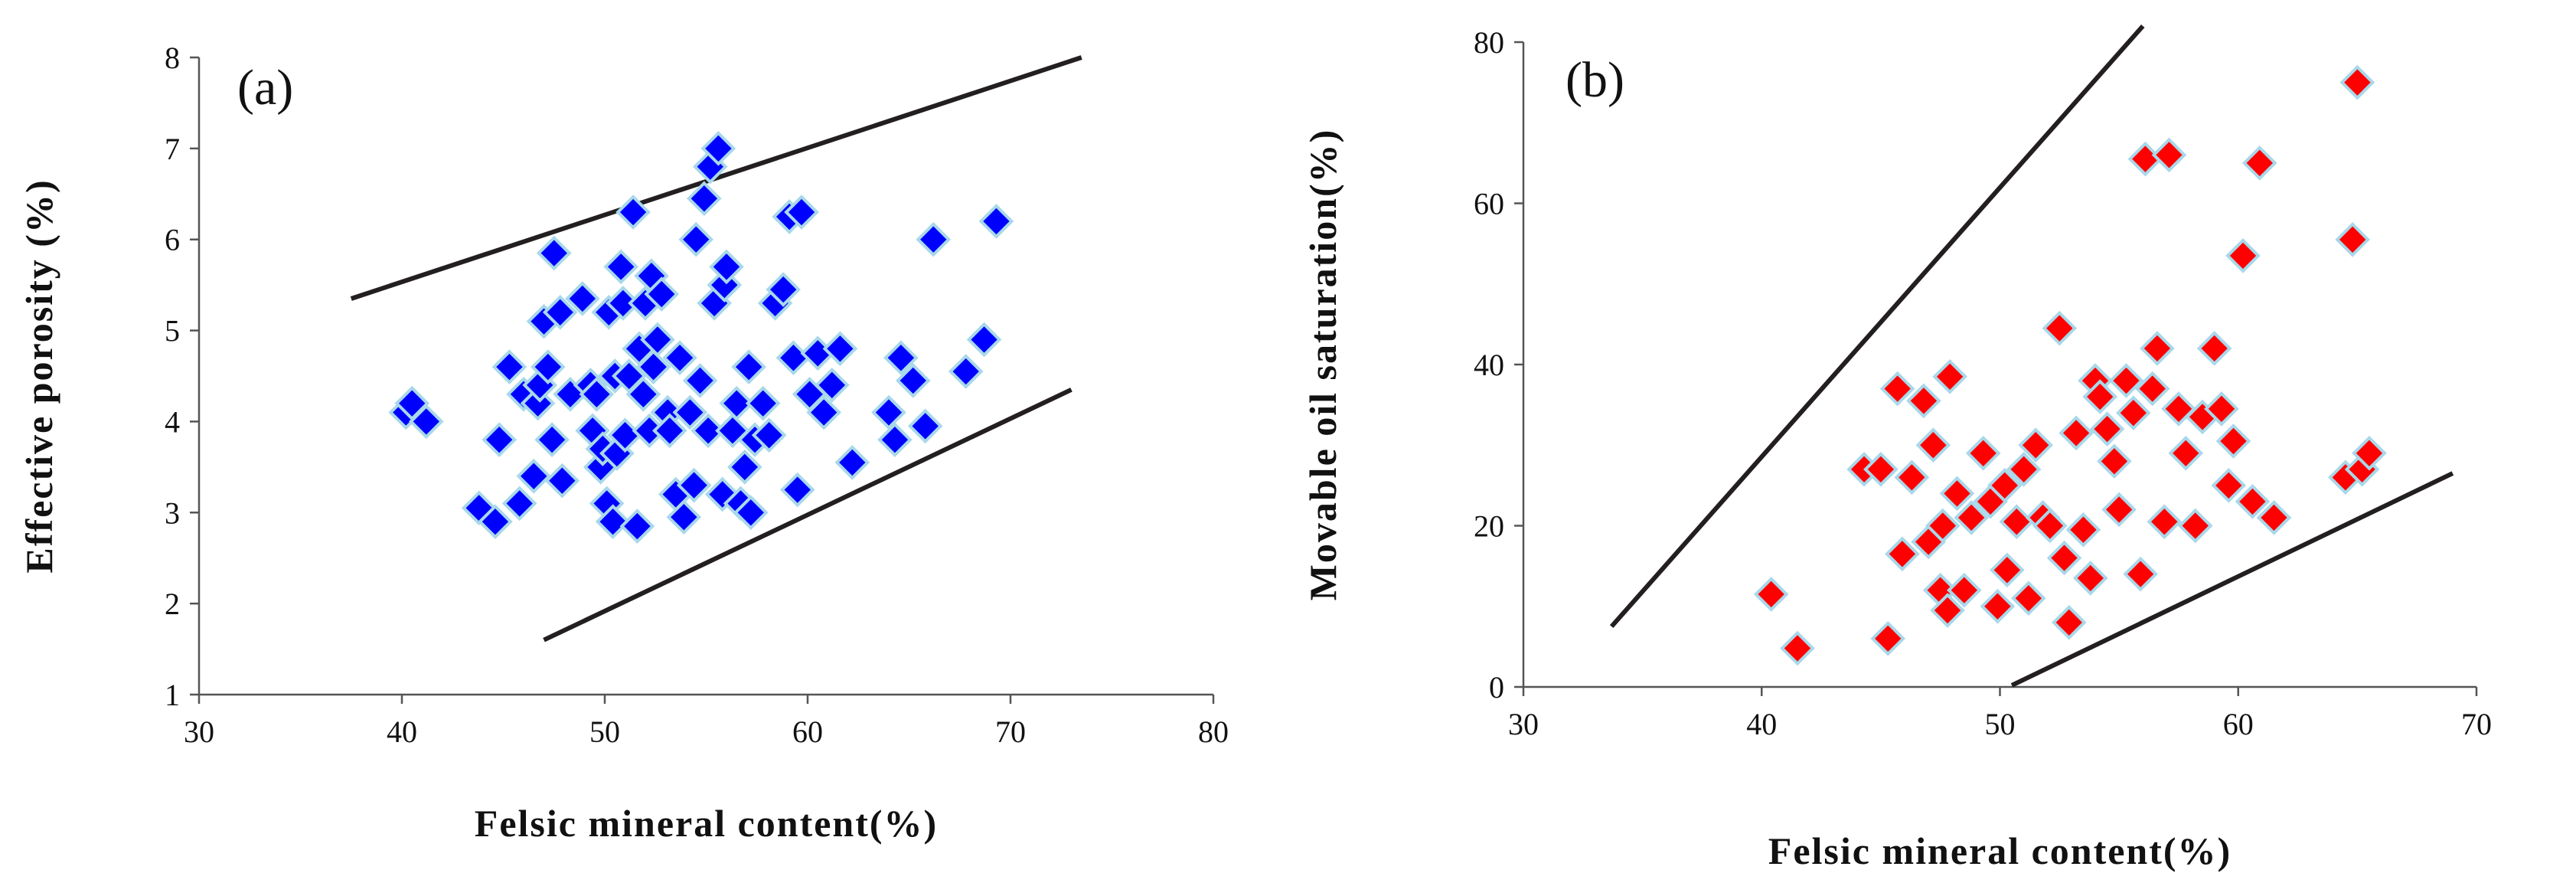 This screenshot has width=2576, height=896. I want to click on panel-label: (b), so click(1595, 80).